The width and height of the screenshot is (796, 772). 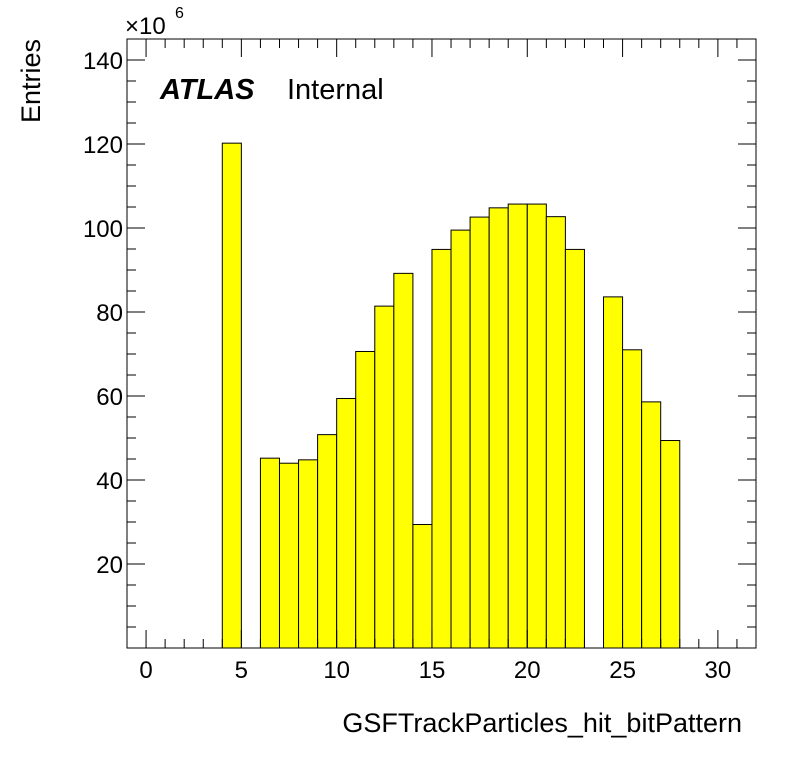 I want to click on y-axis-exponent-base: ×10, so click(x=145, y=26).